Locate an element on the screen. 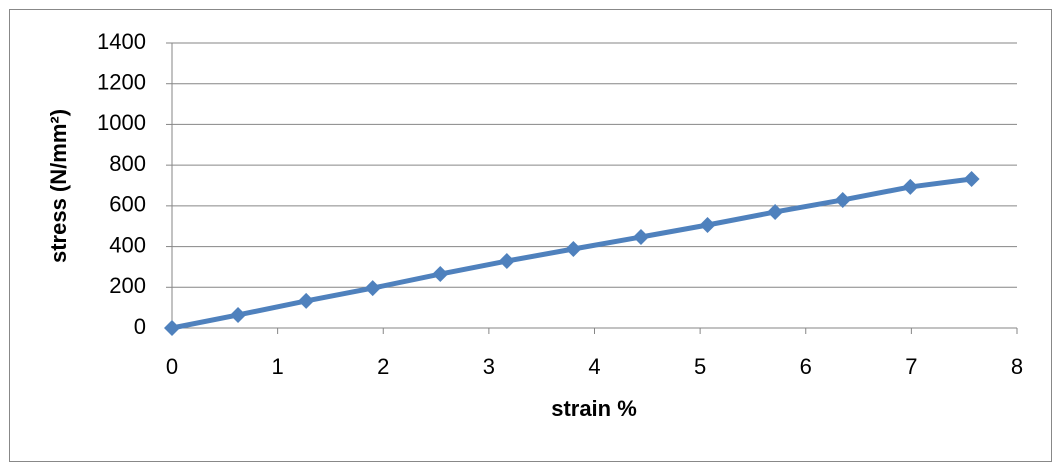 The height and width of the screenshot is (473, 1063). x-tick-label: 6 is located at coordinates (806, 366).